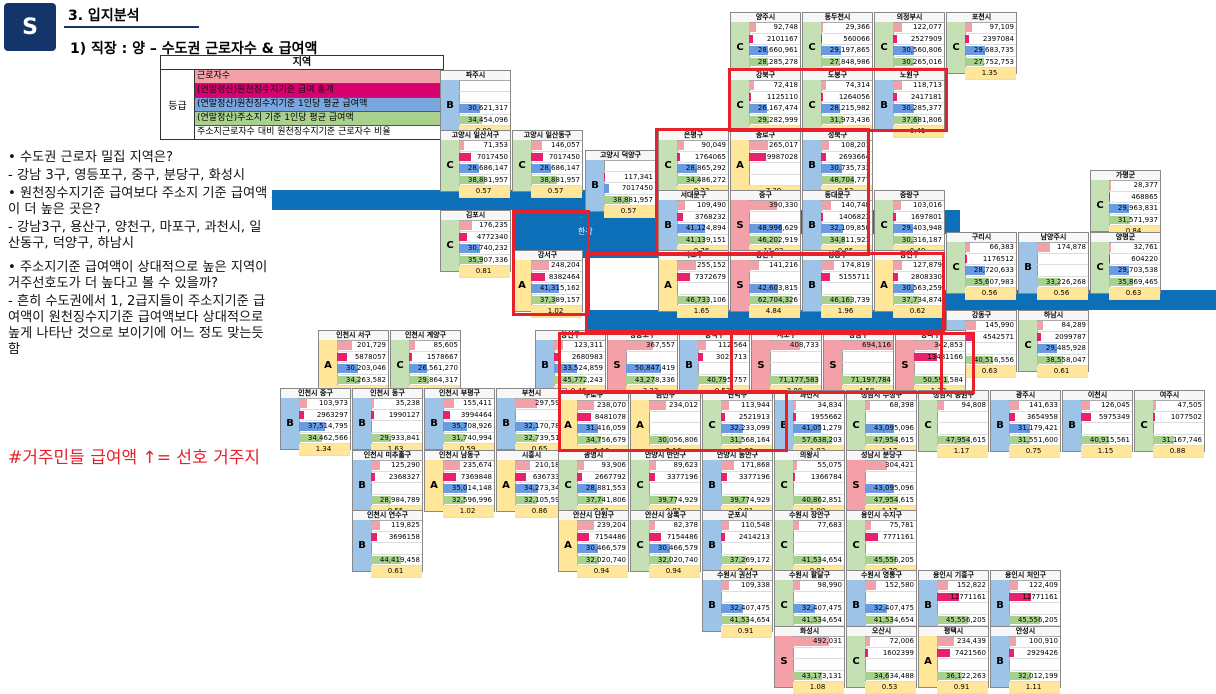  Describe the element at coordinates (962, 654) in the screenshot. I see `district-value: 7421560` at that location.